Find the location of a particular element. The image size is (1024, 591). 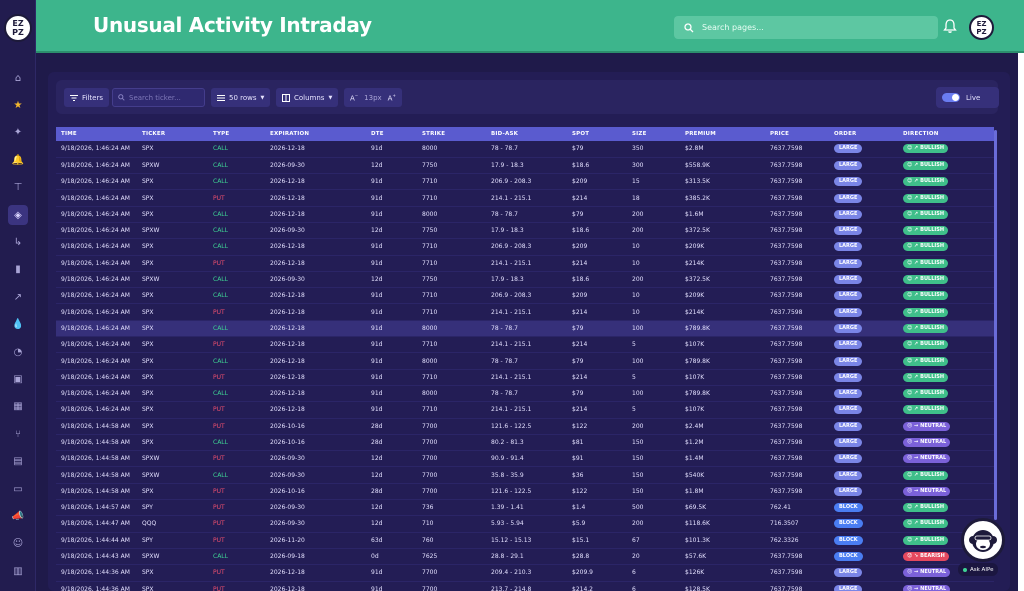

column-header-spot: SPOT is located at coordinates (581, 134).